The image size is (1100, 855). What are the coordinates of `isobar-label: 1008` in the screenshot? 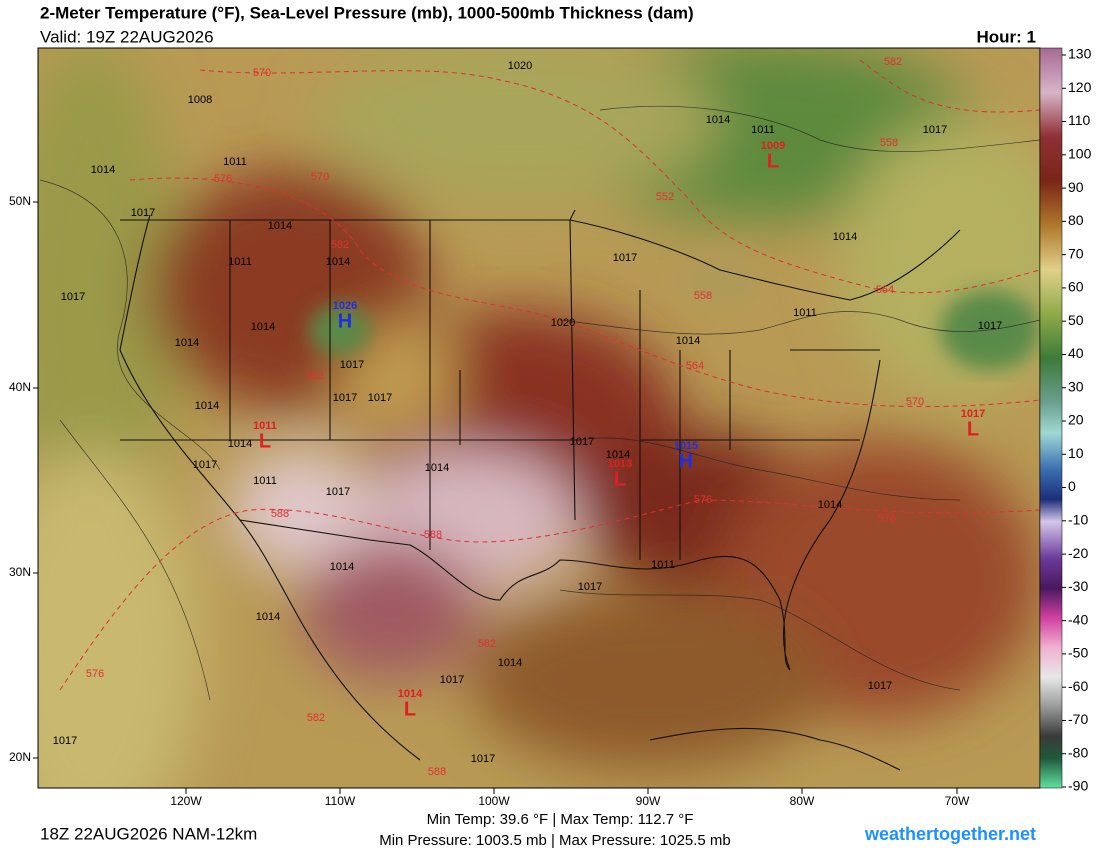 It's located at (200, 100).